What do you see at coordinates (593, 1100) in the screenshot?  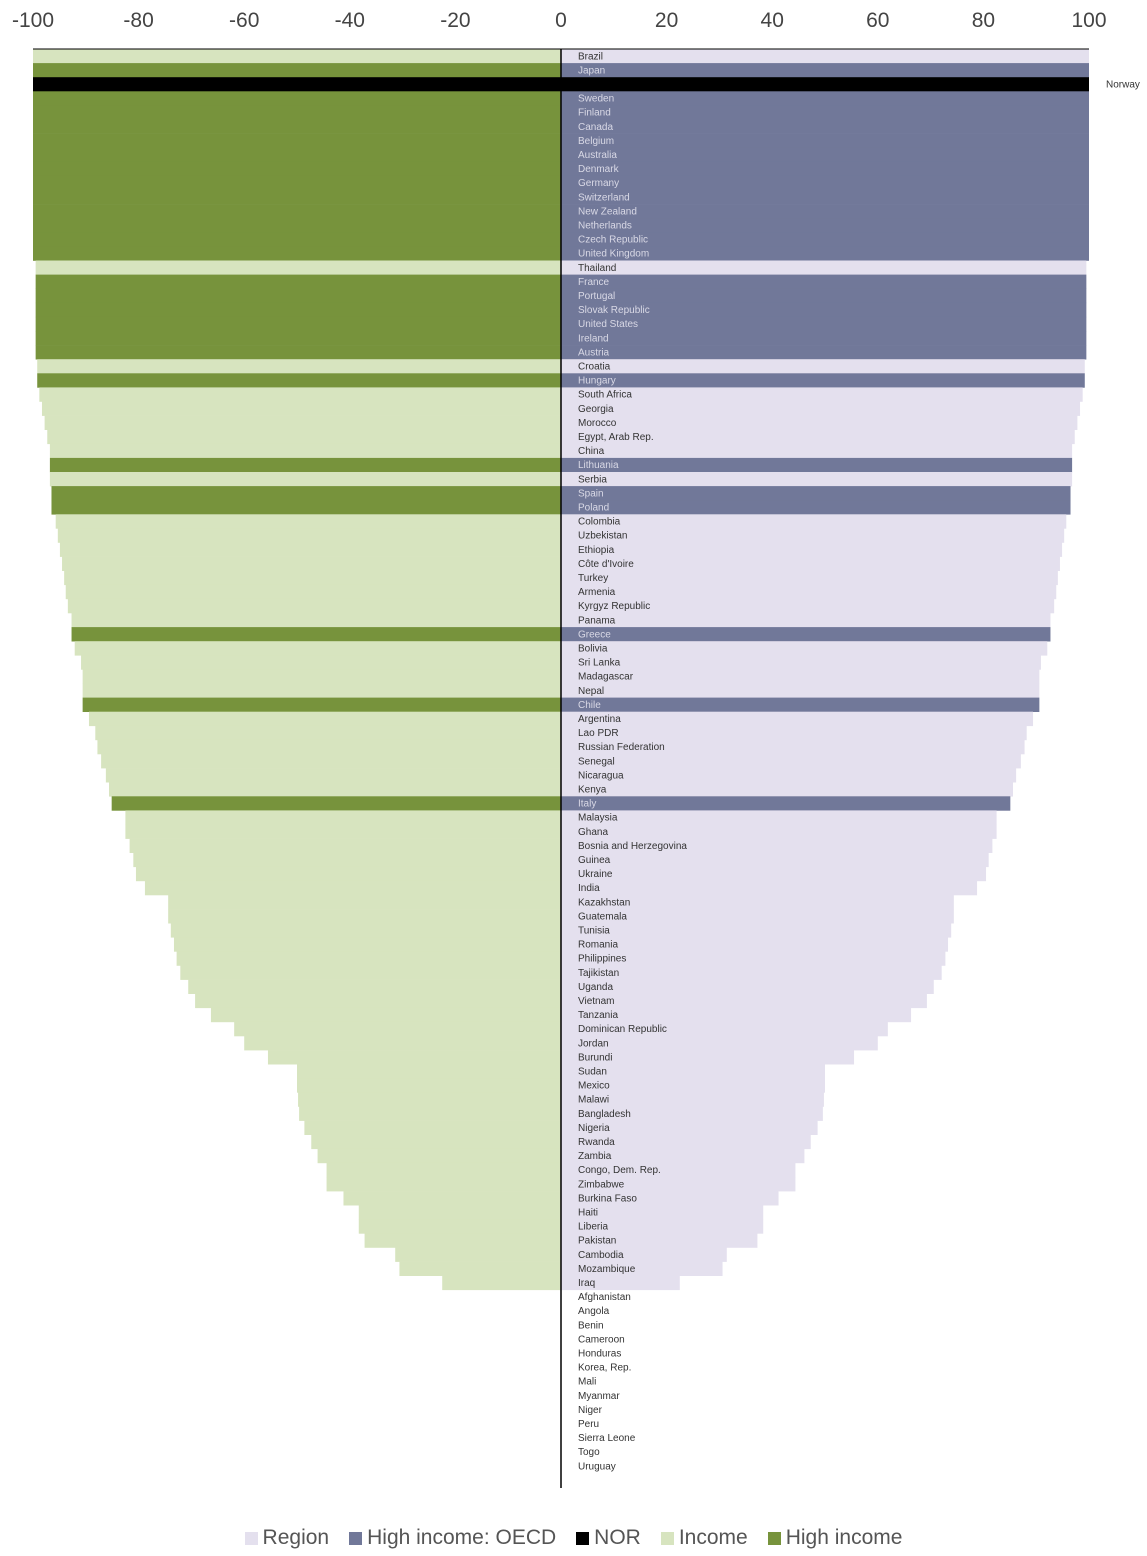 I see `country-label: Malawi` at bounding box center [593, 1100].